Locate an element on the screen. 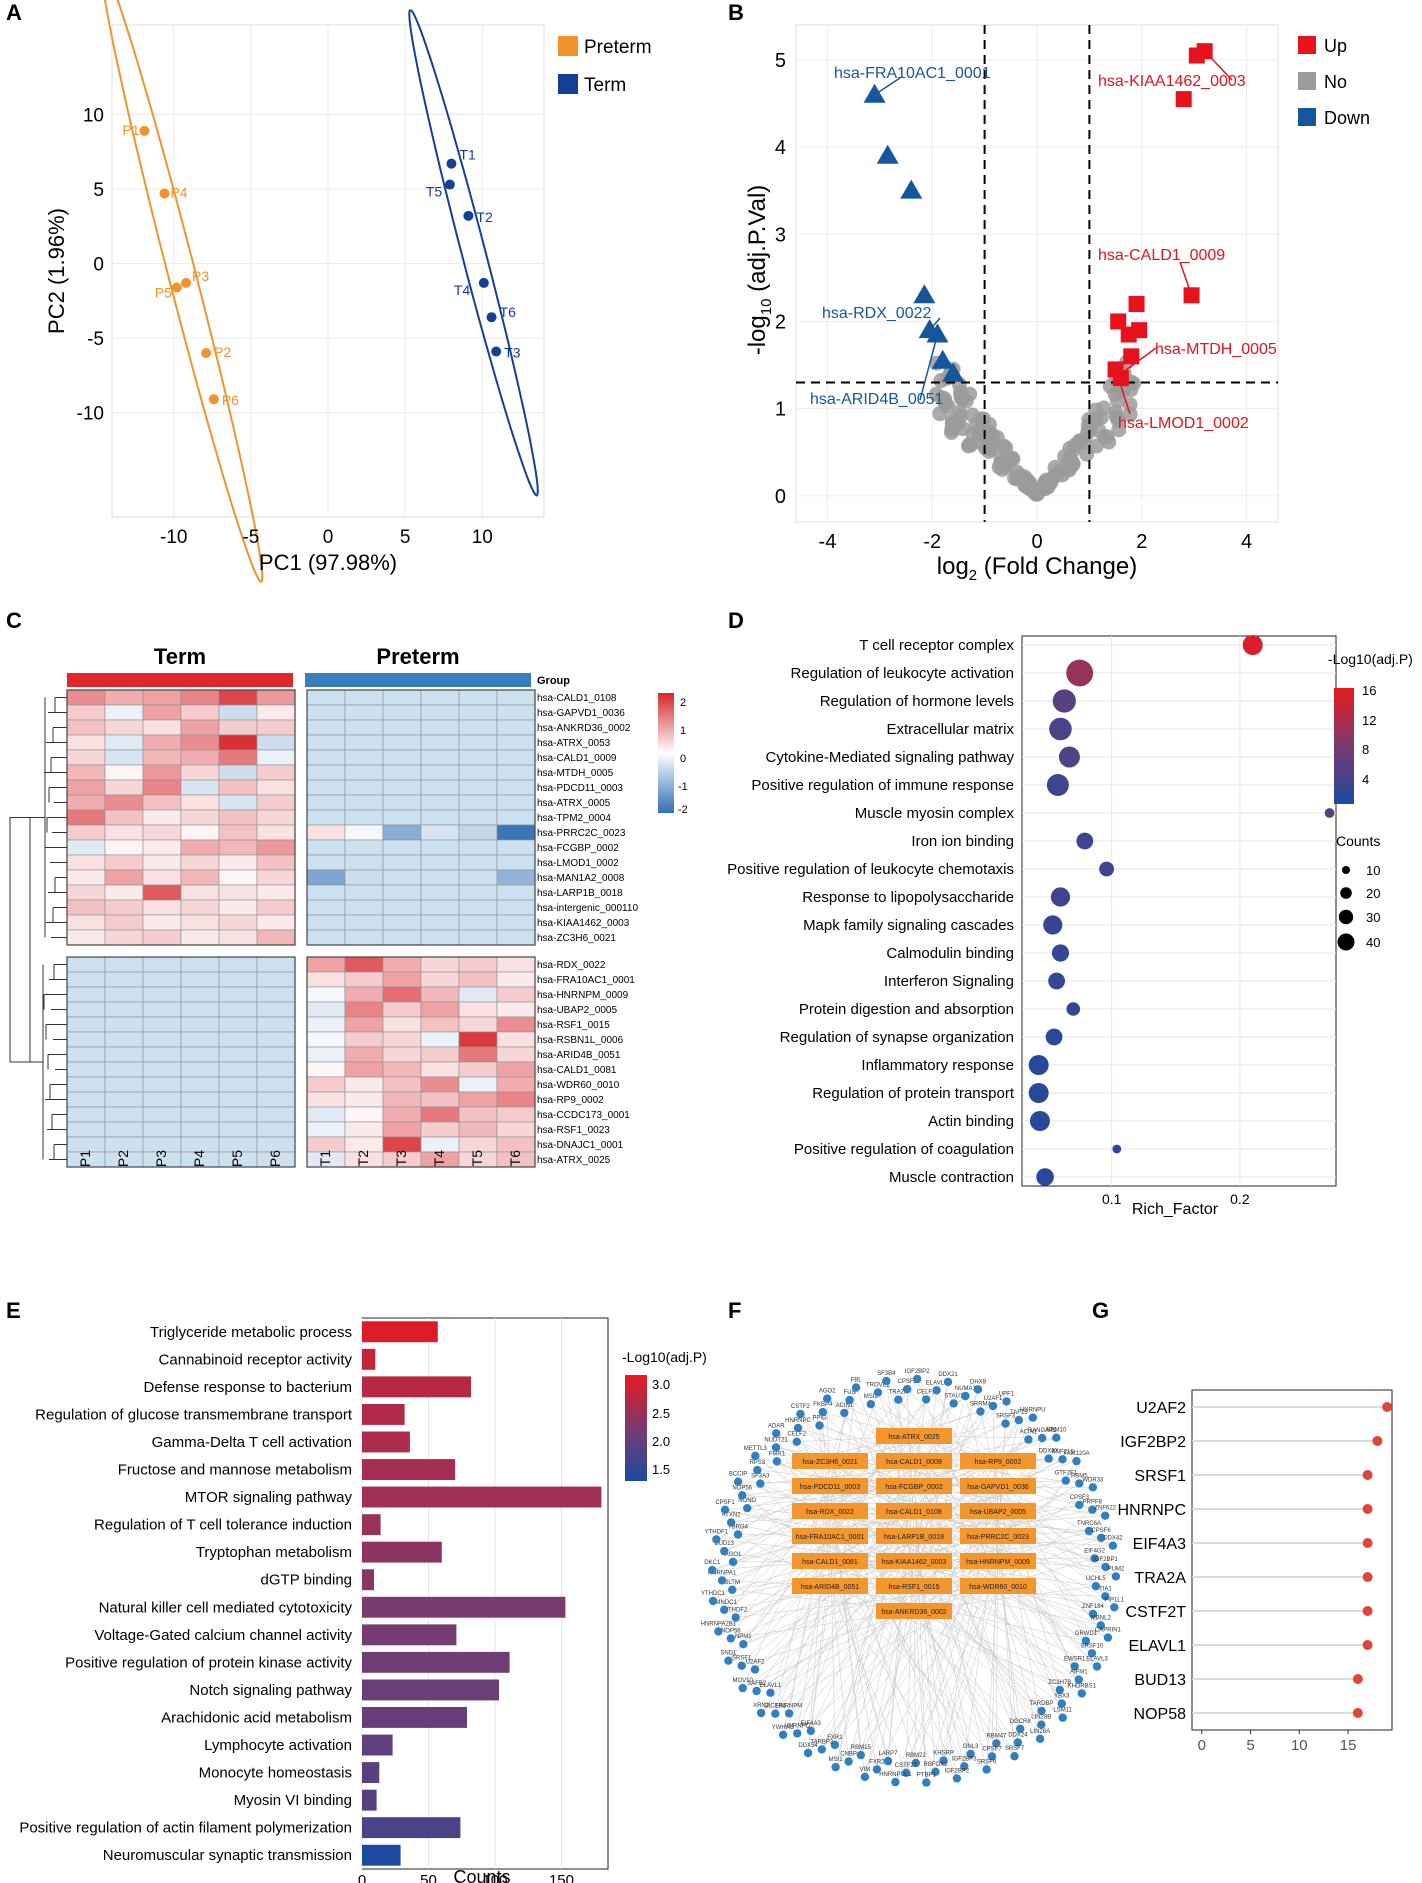  heatmap-row-label: hsa-MAN1A2_0008 is located at coordinates (581, 878).